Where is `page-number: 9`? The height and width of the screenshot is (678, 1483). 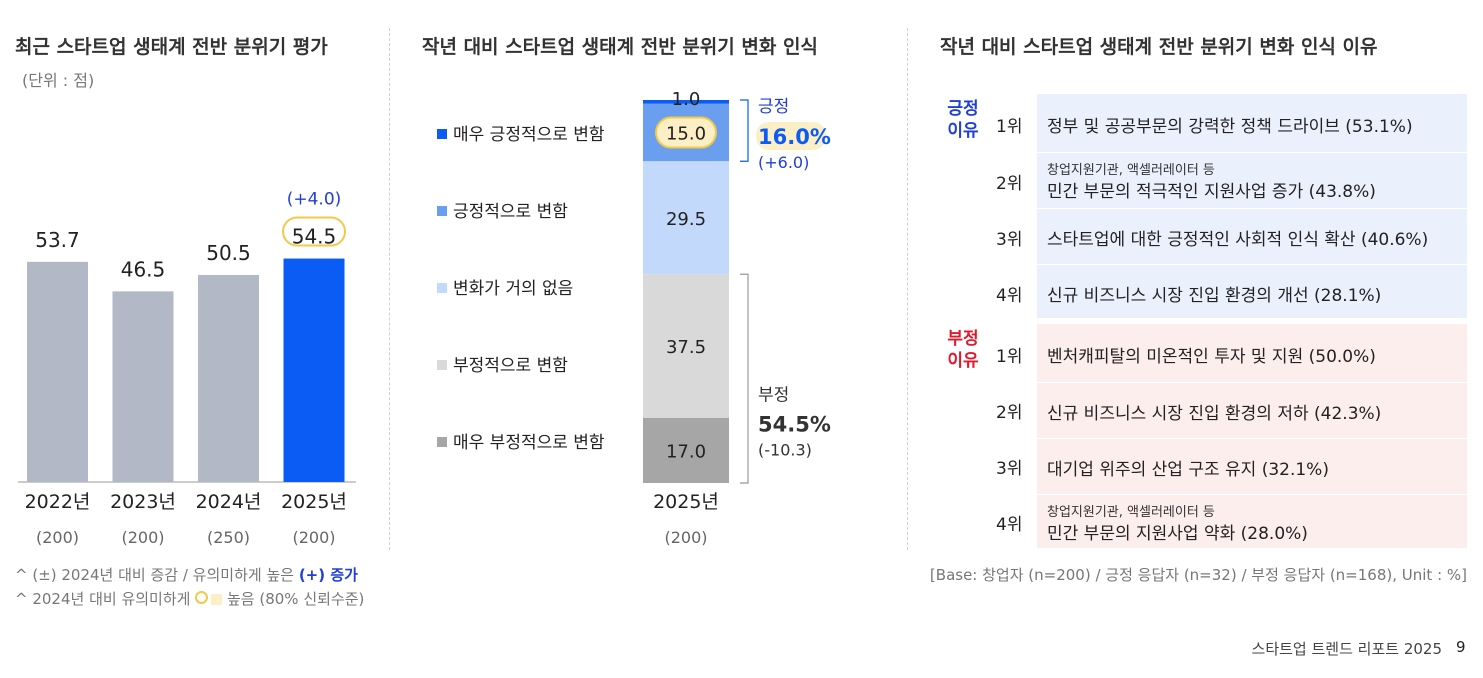 page-number: 9 is located at coordinates (1461, 647).